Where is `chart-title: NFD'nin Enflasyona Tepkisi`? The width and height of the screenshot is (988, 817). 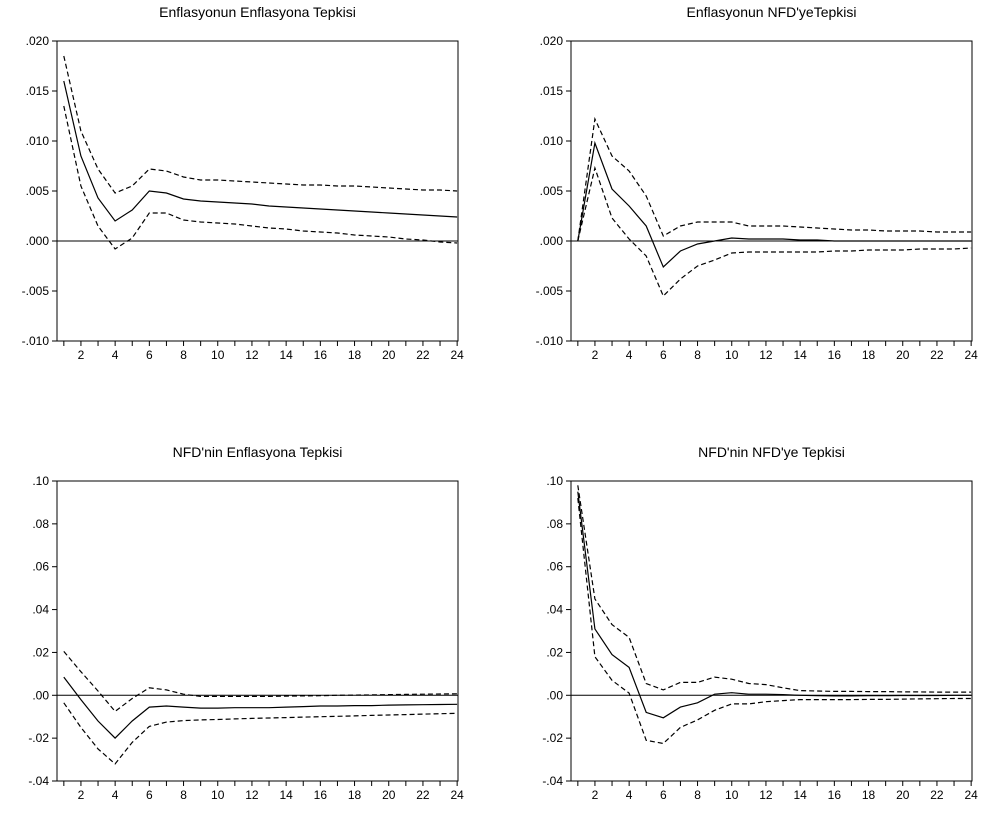 chart-title: NFD'nin Enflasyona Tepkisi is located at coordinates (258, 452).